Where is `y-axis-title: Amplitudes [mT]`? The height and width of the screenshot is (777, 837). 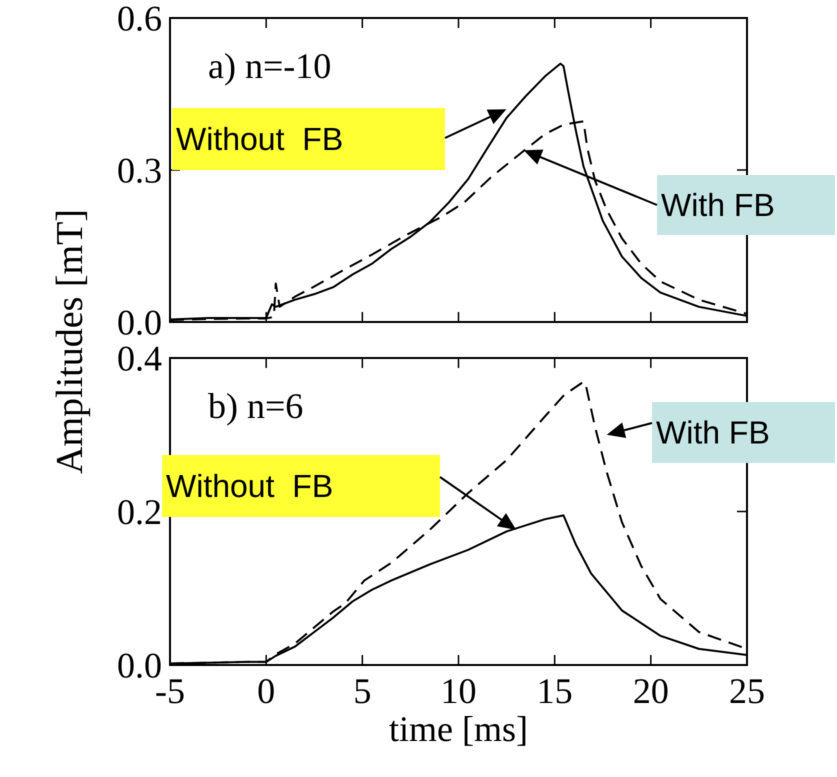 y-axis-title: Amplitudes [mT] is located at coordinates (70, 341).